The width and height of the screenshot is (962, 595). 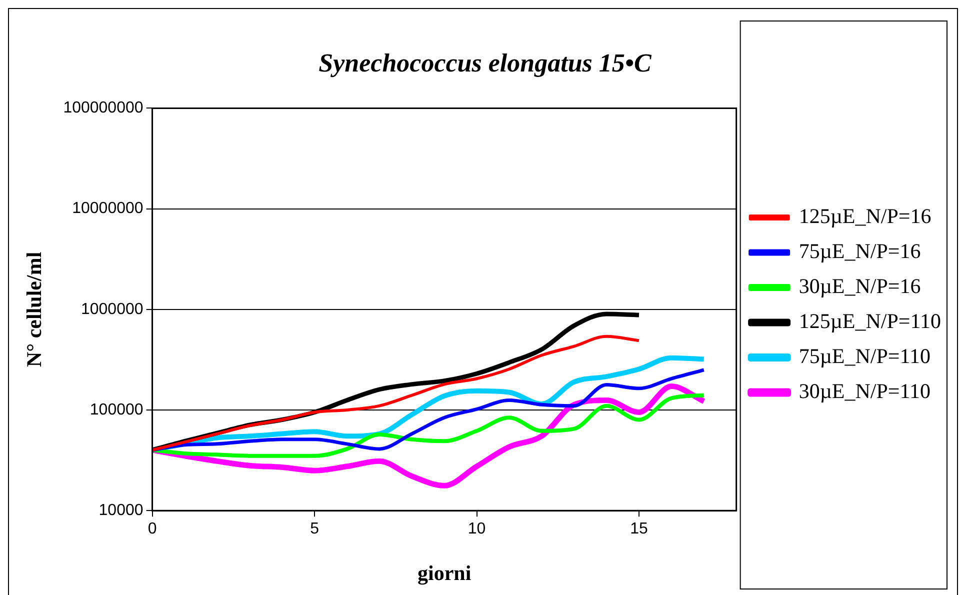 I want to click on x-tick-label: 0, so click(x=152, y=529).